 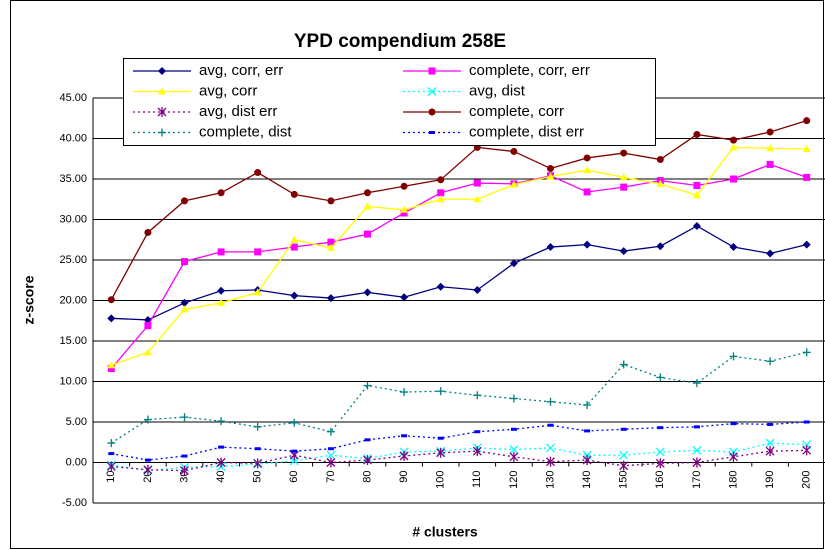 I want to click on x-tick-label: 70, so click(x=331, y=477).